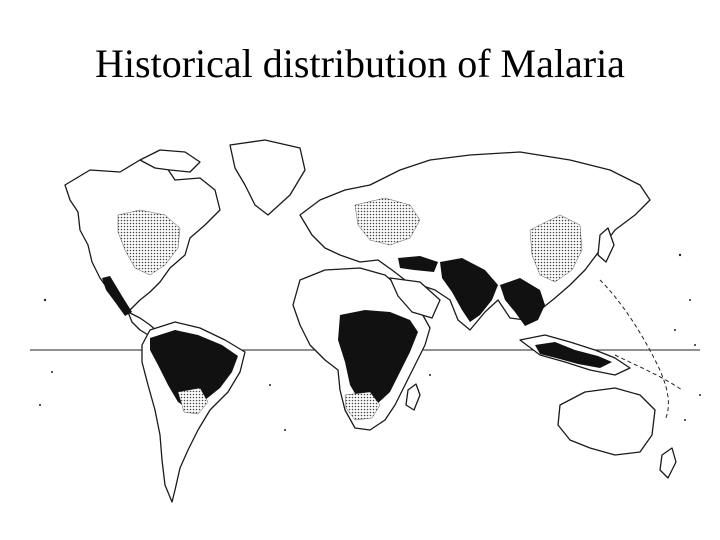  I want to click on slide-title: Historical distribution of Malaria, so click(360, 63).